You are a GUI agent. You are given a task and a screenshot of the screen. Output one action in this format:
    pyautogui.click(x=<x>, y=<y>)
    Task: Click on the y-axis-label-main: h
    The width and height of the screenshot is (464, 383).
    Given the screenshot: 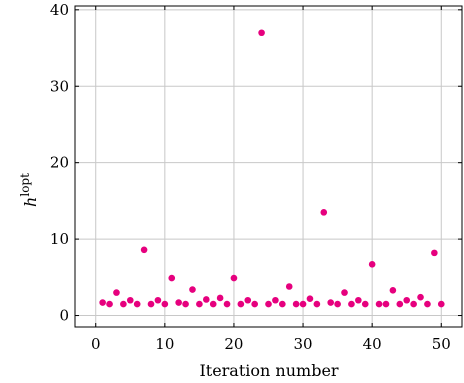 What is the action you would take?
    pyautogui.click(x=30, y=202)
    